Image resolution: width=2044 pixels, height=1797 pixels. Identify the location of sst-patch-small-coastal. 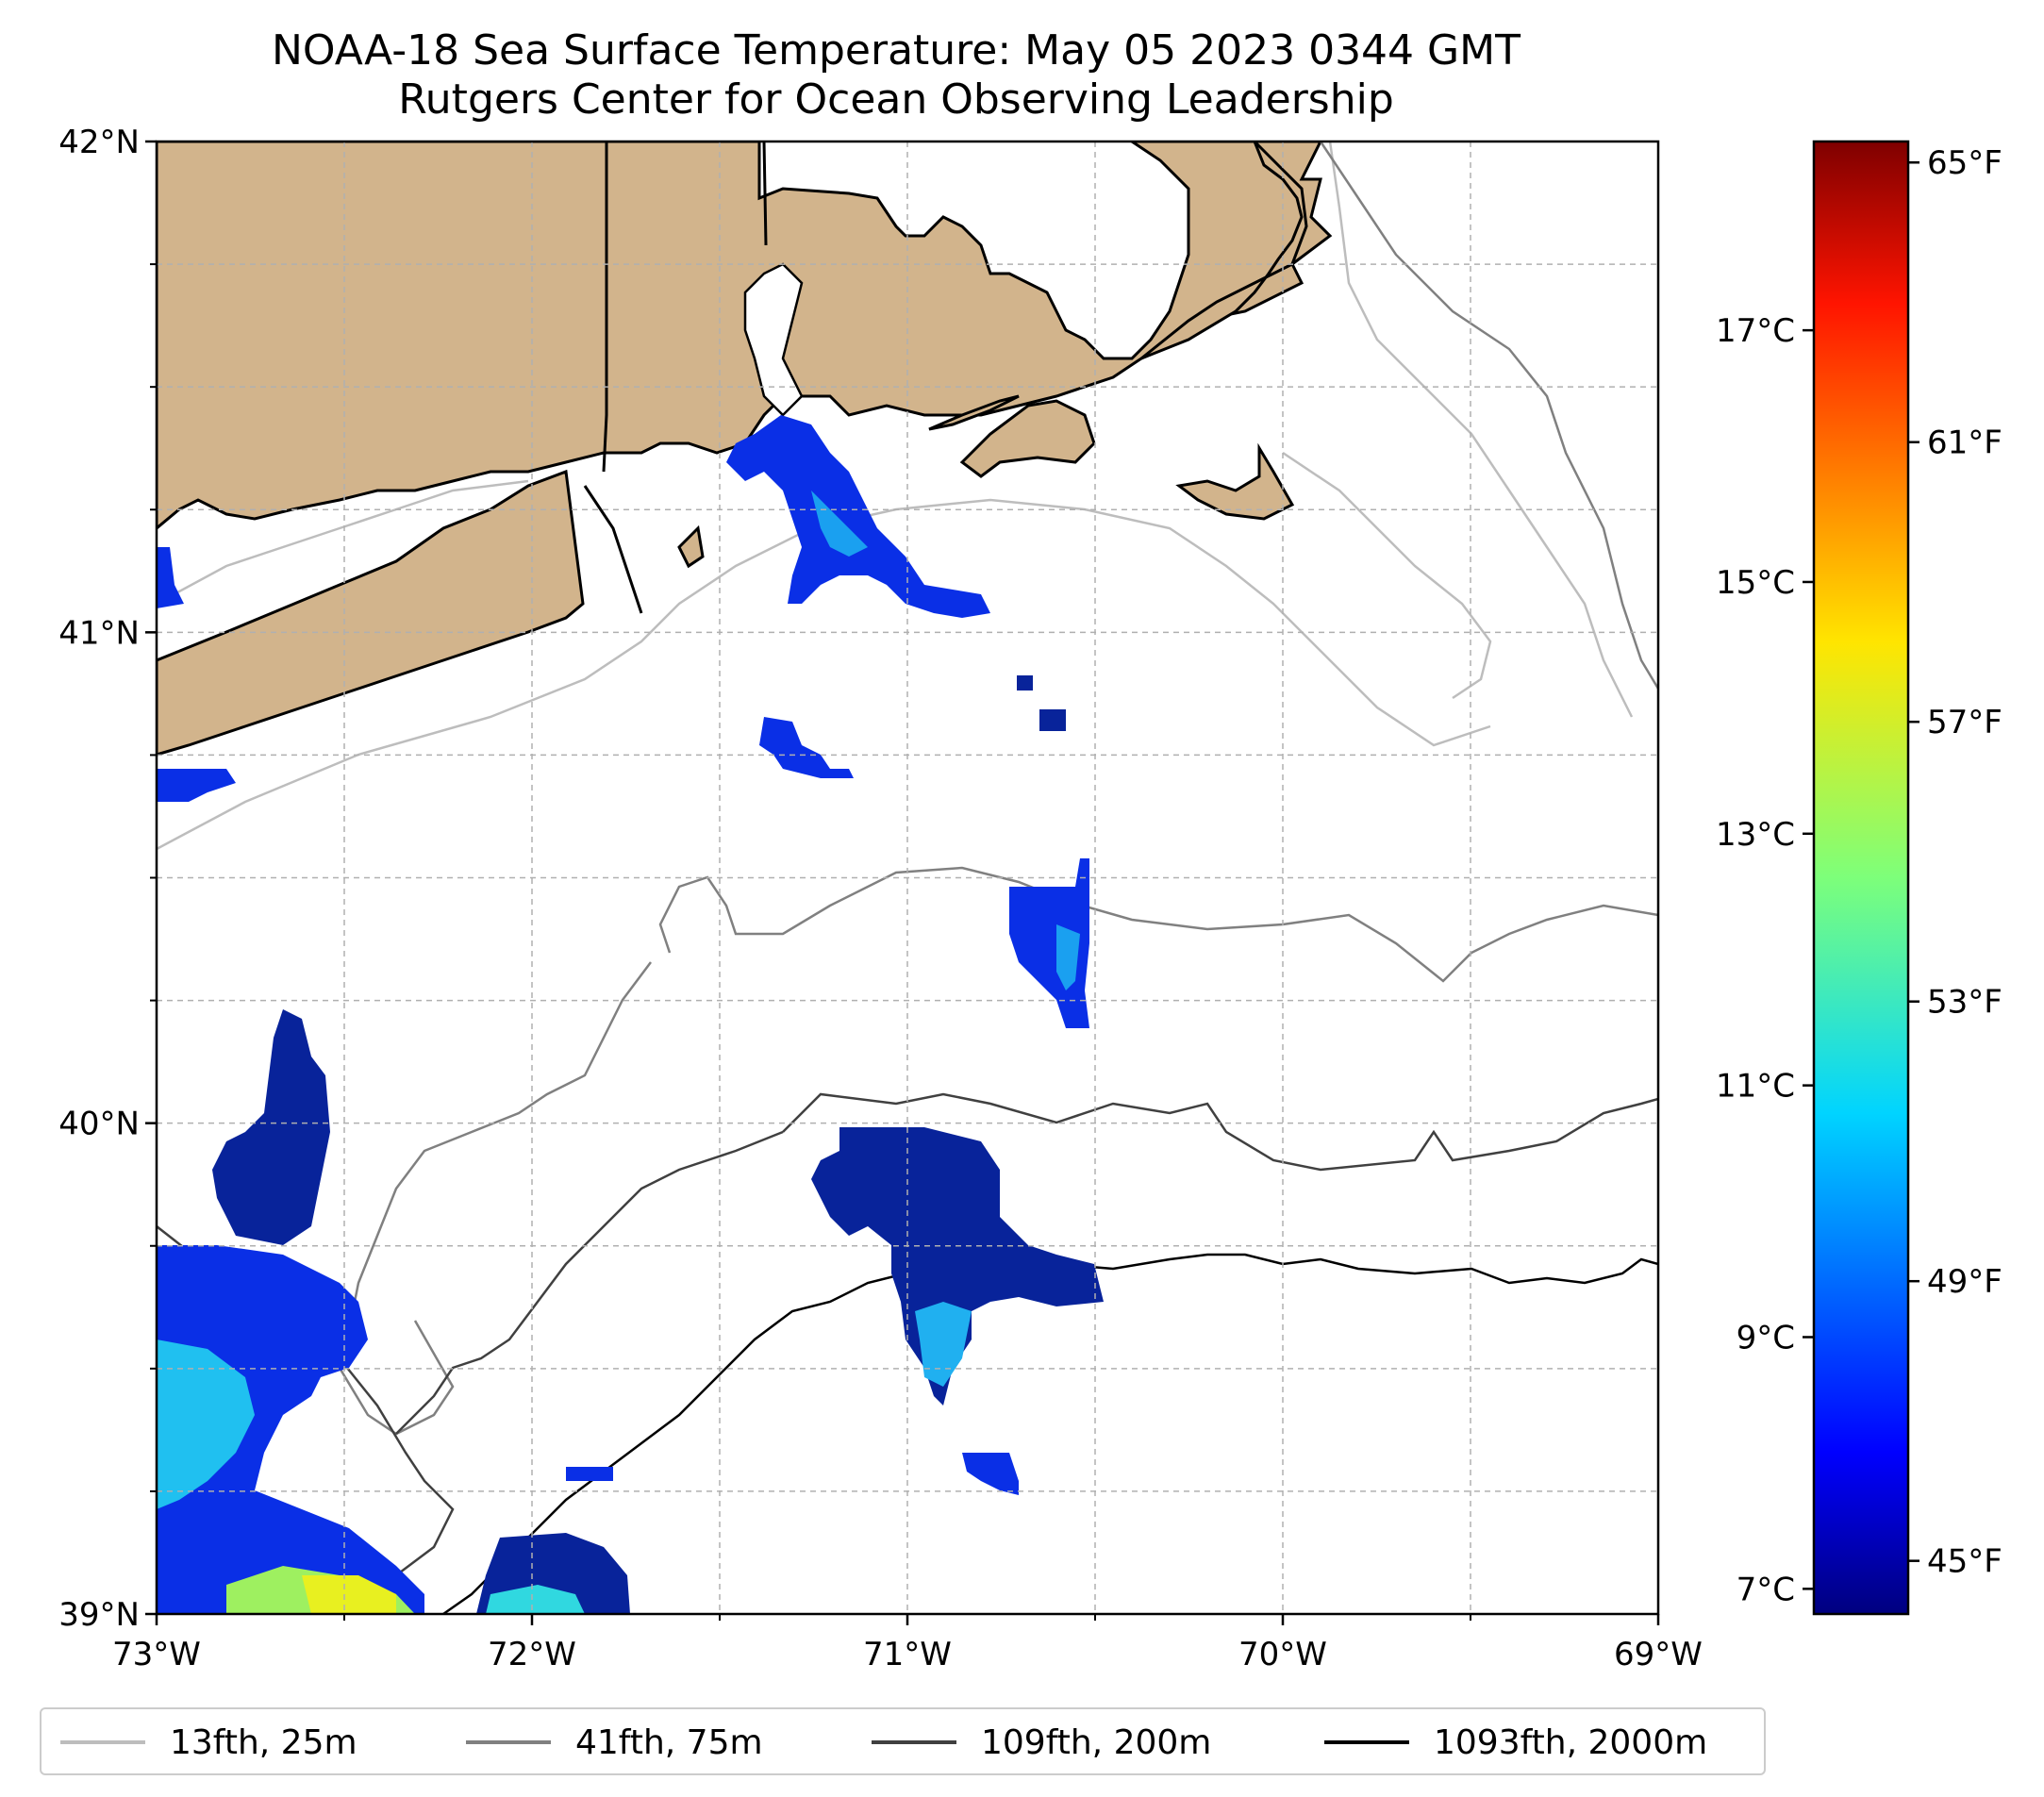
(197, 785).